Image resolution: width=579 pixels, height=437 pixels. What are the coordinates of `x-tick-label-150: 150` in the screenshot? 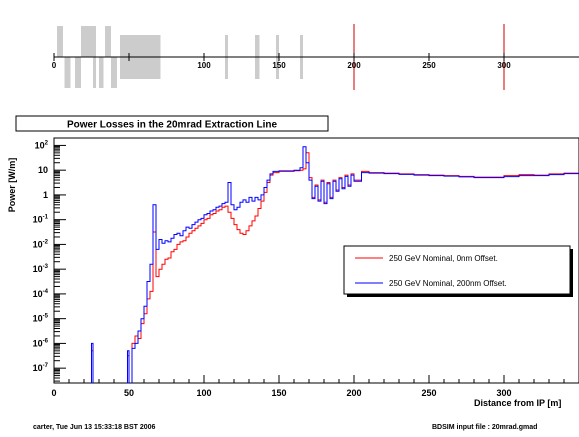 It's located at (278, 393).